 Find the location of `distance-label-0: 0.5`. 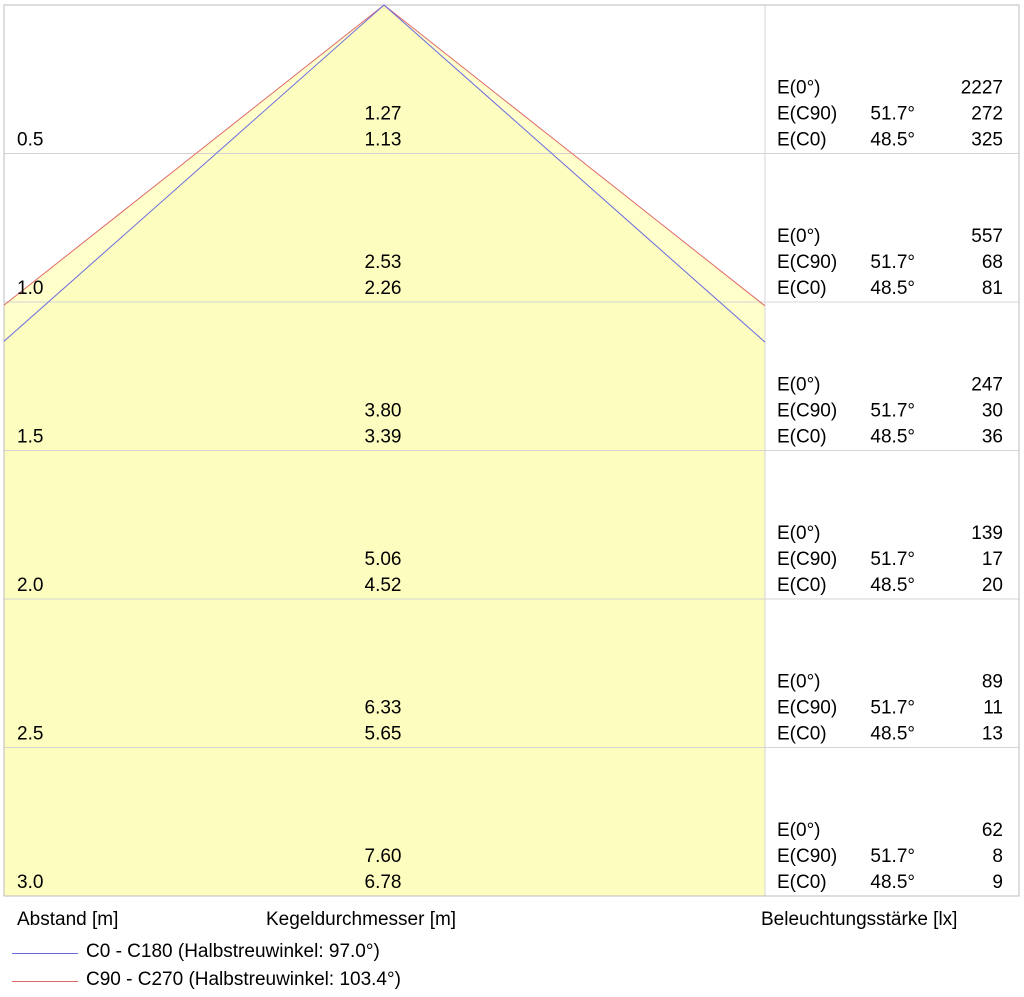

distance-label-0: 0.5 is located at coordinates (30, 140).